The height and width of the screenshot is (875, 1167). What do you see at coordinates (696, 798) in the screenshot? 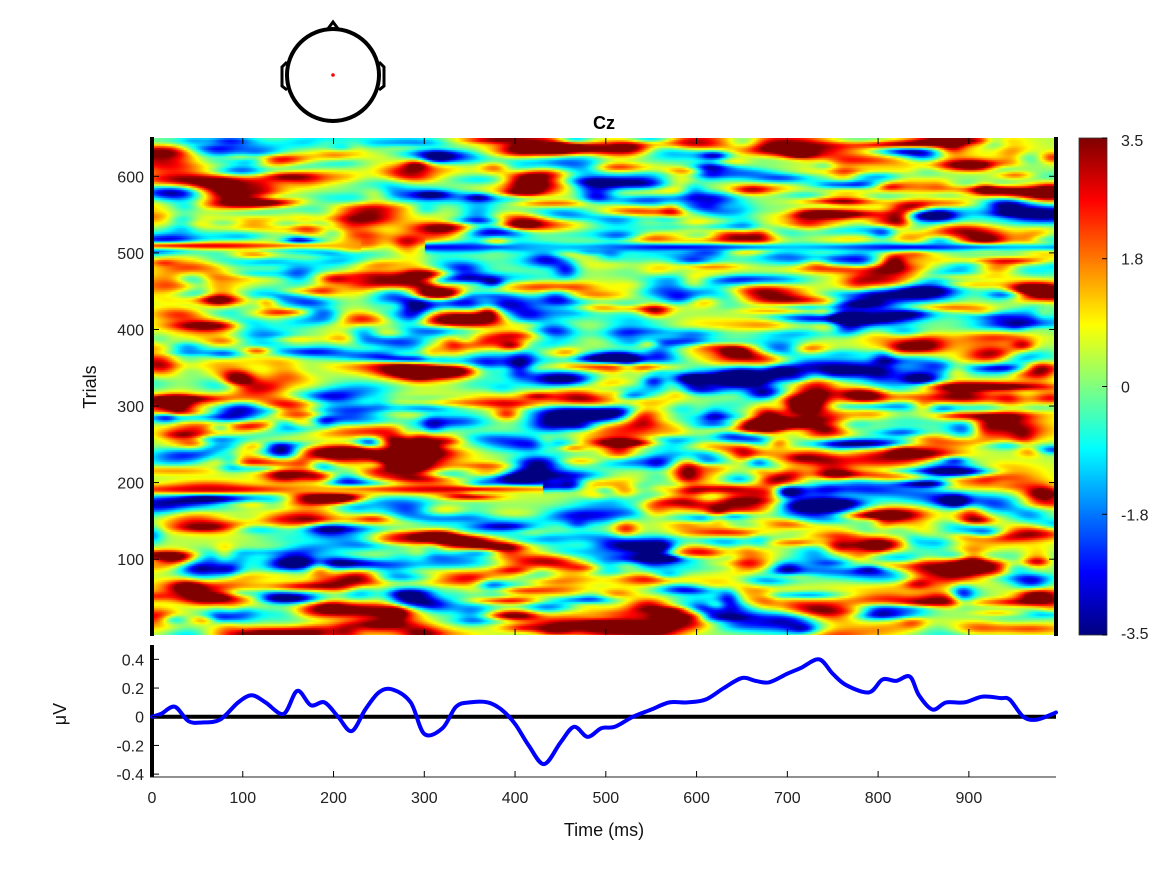
I see `line-x-tick-label-6: 600` at bounding box center [696, 798].